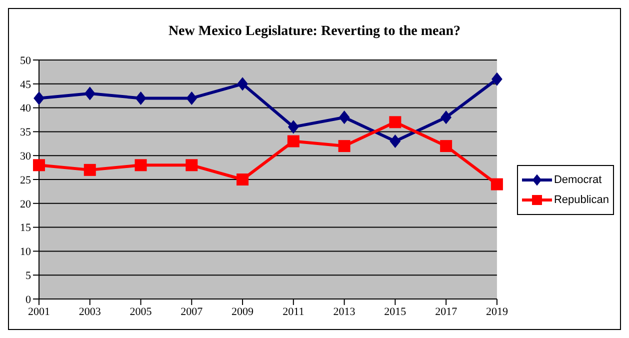 This screenshot has height=338, width=629. What do you see at coordinates (90, 312) in the screenshot?
I see `x-tick-label: 2003` at bounding box center [90, 312].